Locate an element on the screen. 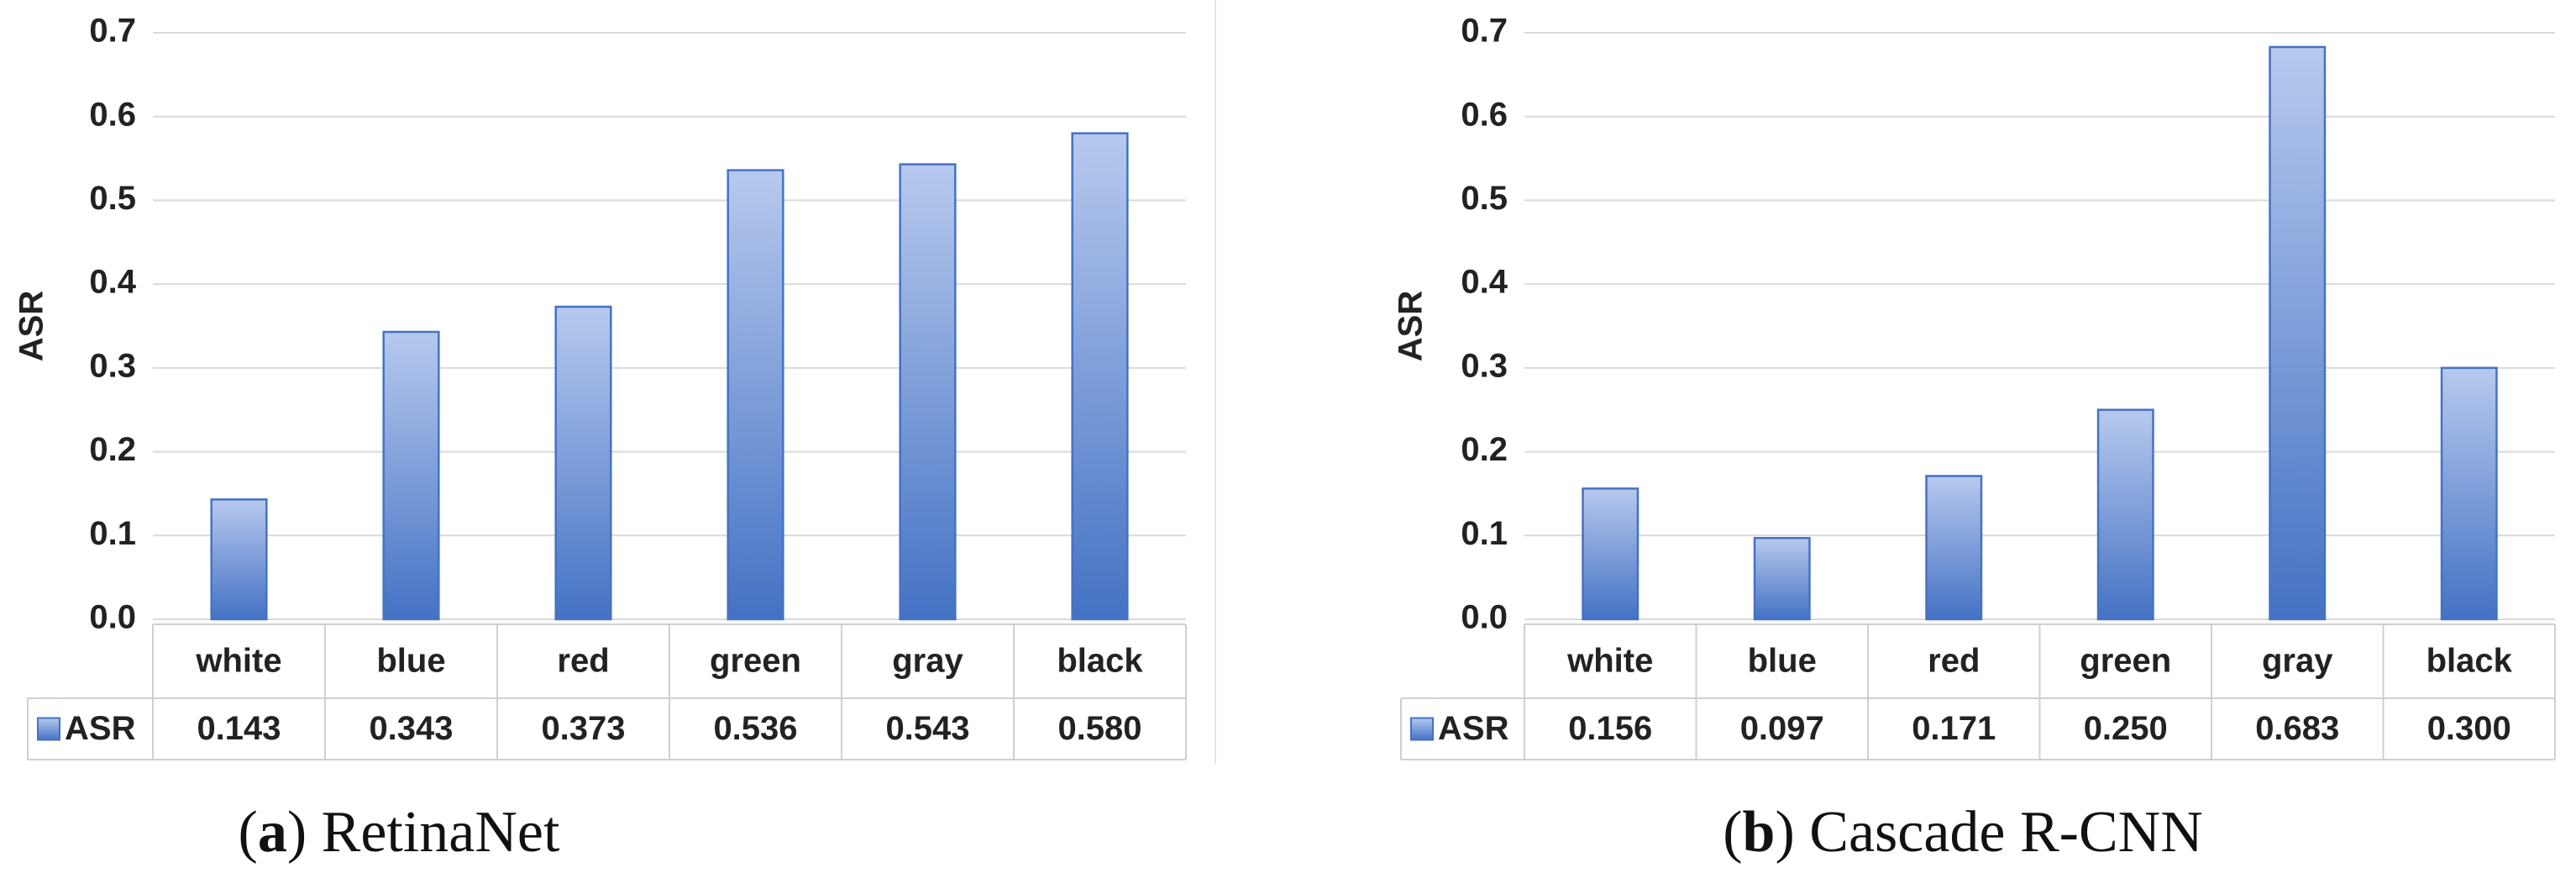  caption-part: a is located at coordinates (272, 833).